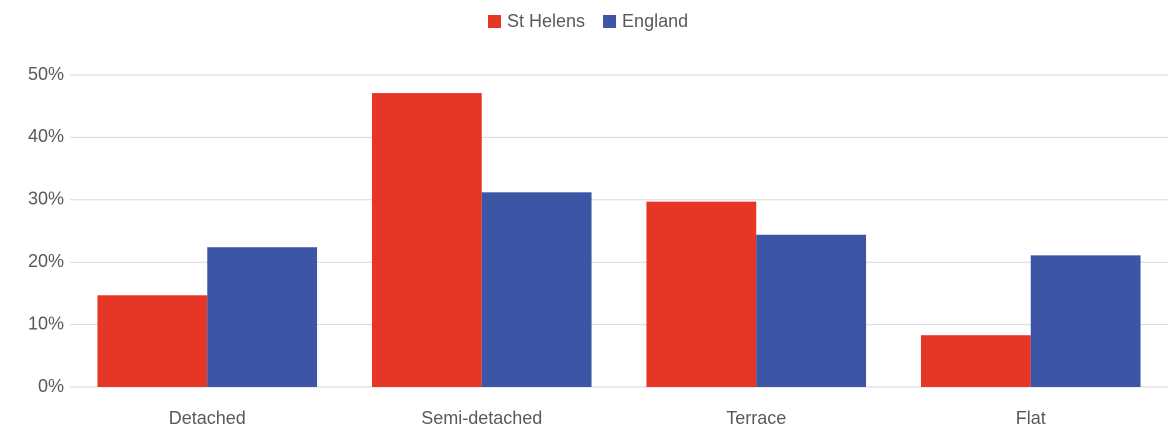 The image size is (1172, 432). What do you see at coordinates (1031, 418) in the screenshot?
I see `x-tick-label: Flat` at bounding box center [1031, 418].